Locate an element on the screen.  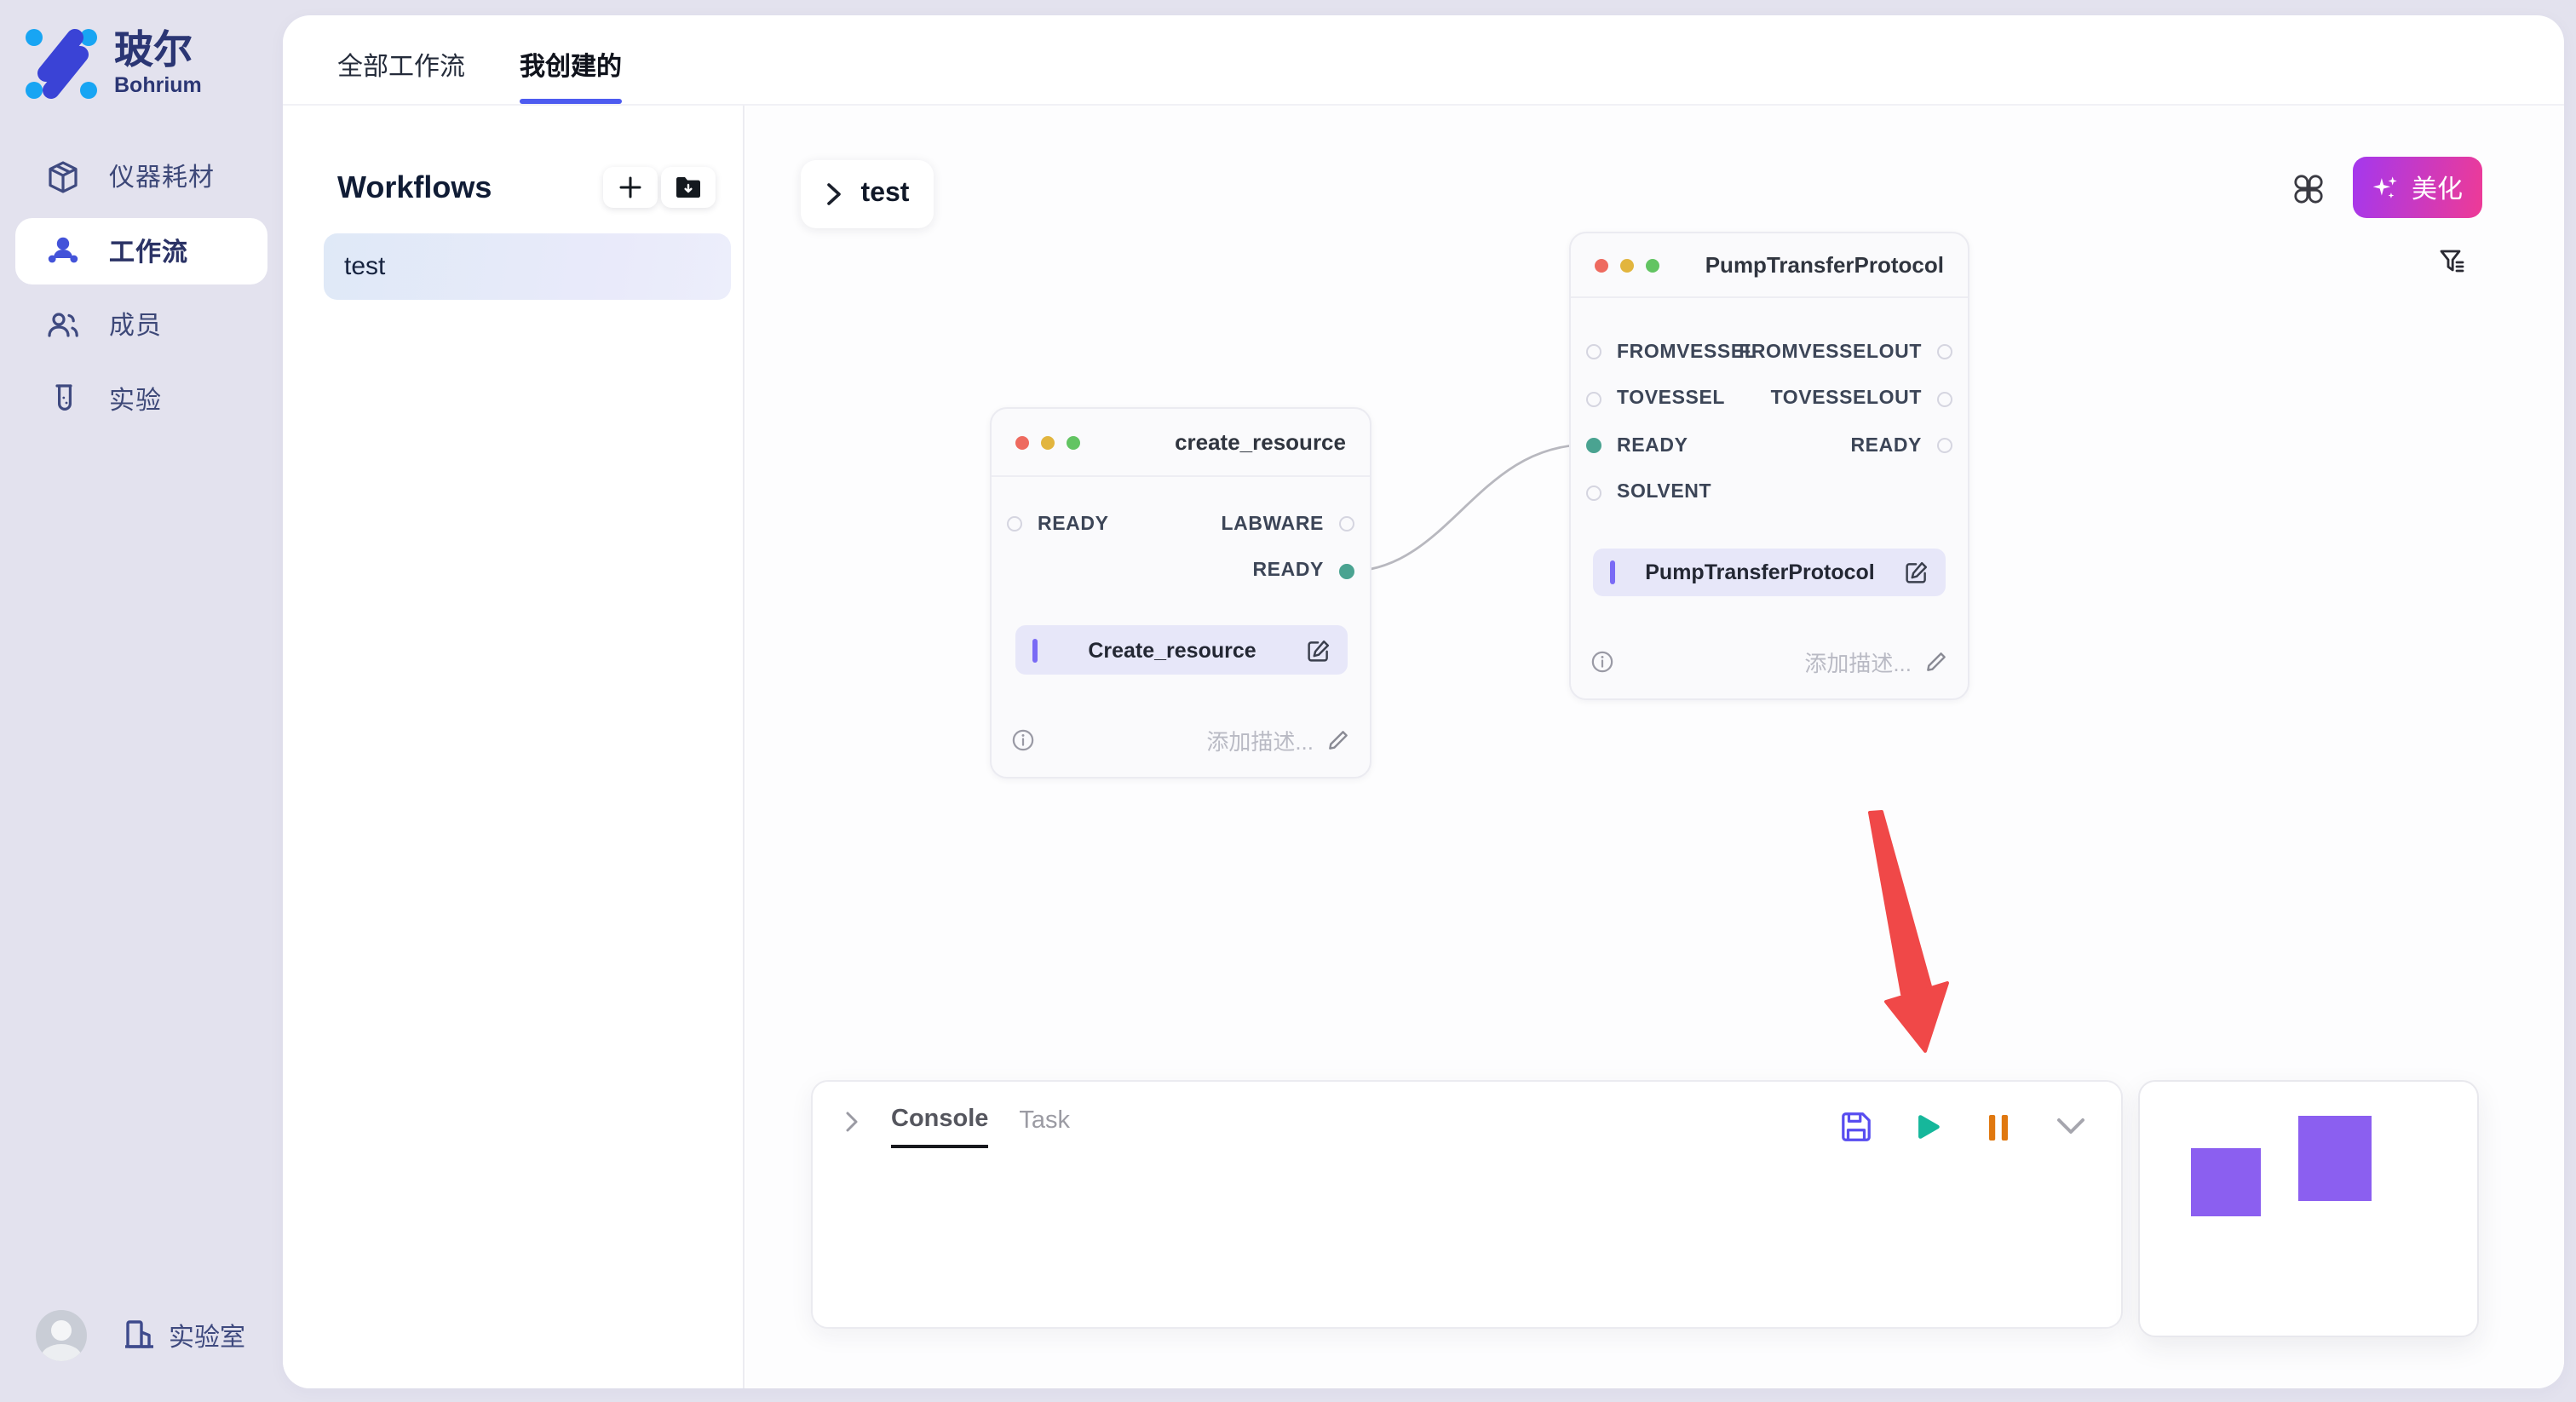
port-label: FROMVESSEL is located at coordinates (1687, 352).